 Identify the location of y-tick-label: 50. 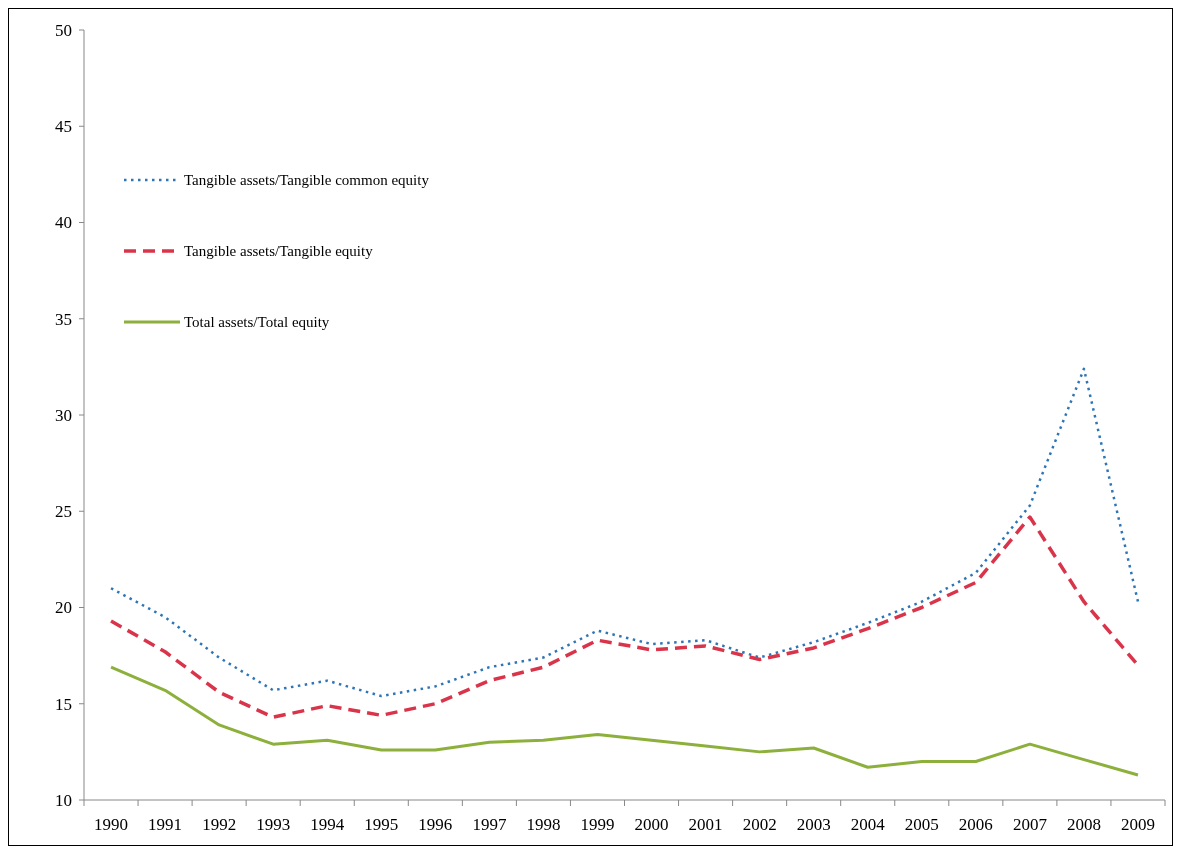
(63, 30).